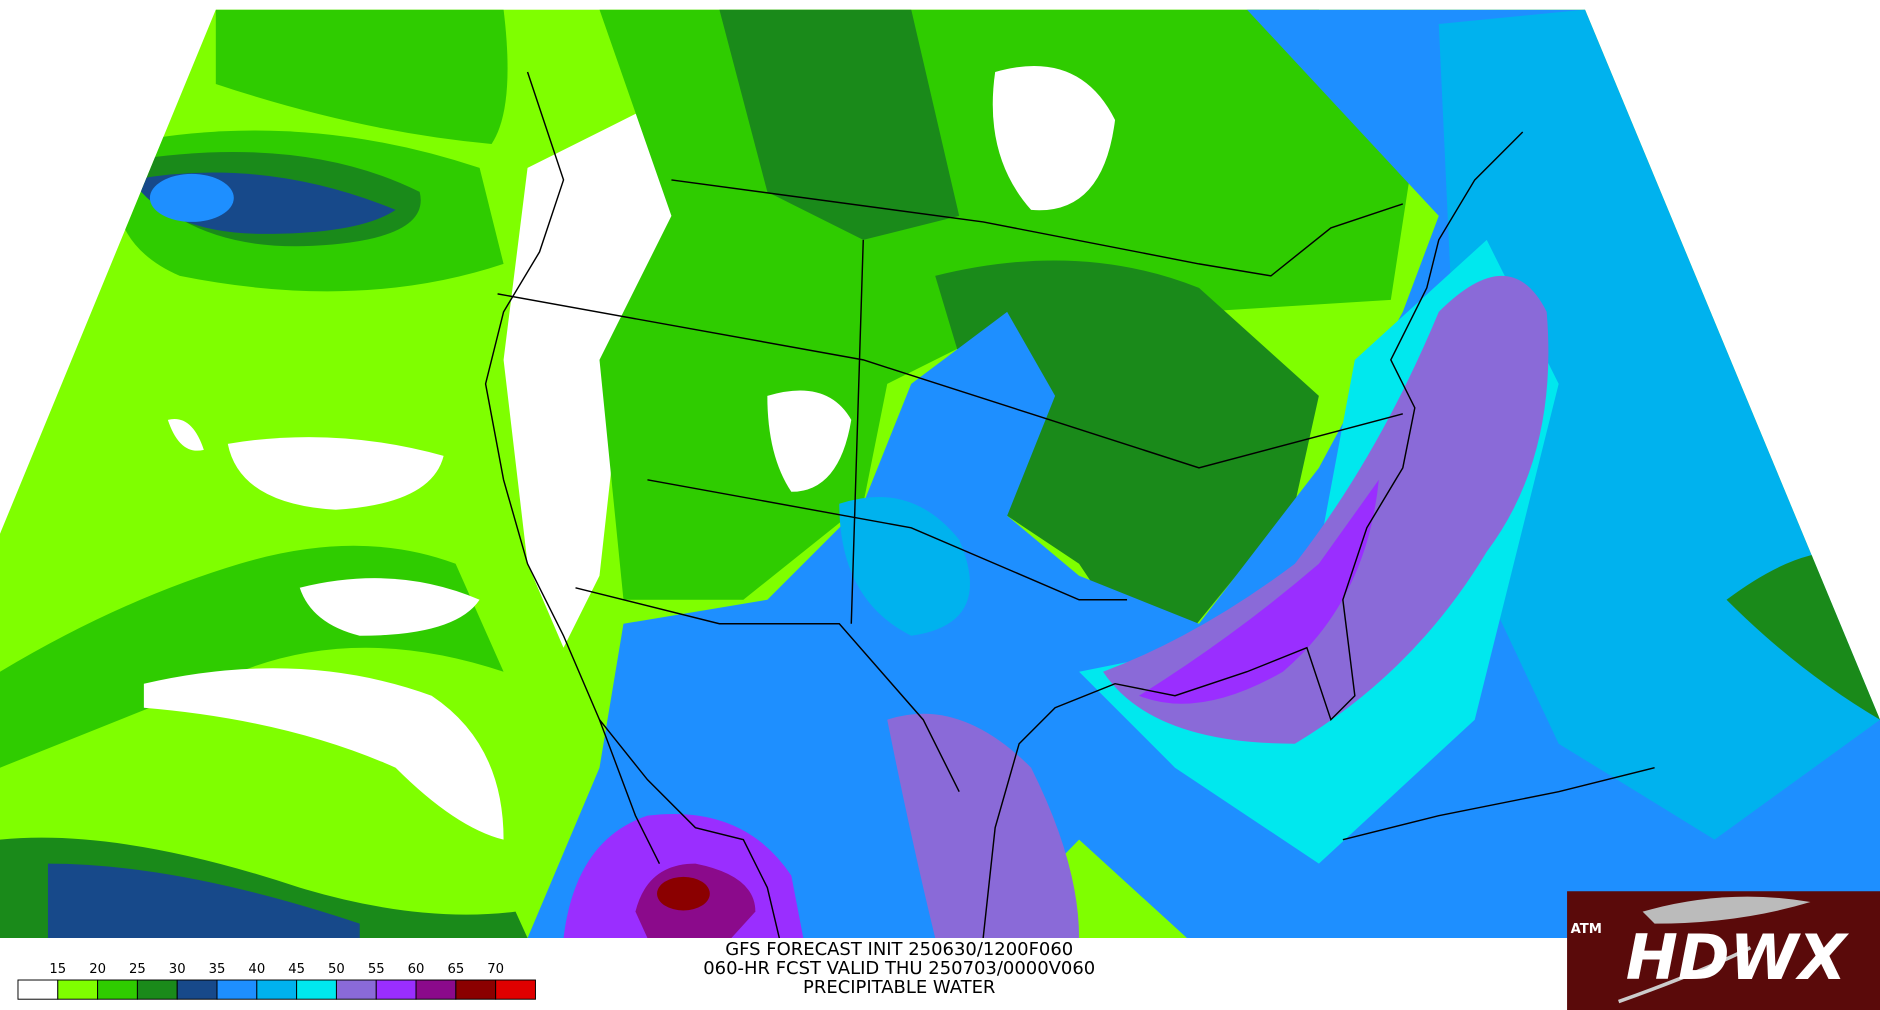 This screenshot has height=1010, width=1880. Describe the element at coordinates (97, 969) in the screenshot. I see `legend-label: 20` at that location.